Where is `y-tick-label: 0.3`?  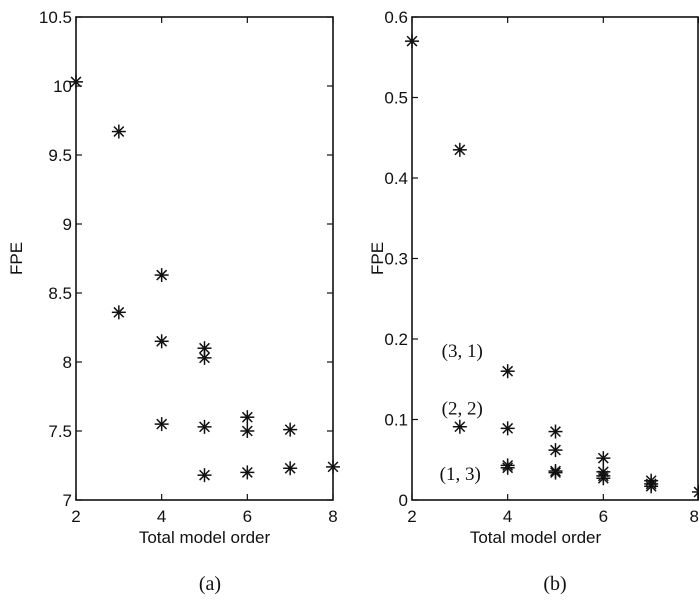
y-tick-label: 0.3 is located at coordinates (396, 259).